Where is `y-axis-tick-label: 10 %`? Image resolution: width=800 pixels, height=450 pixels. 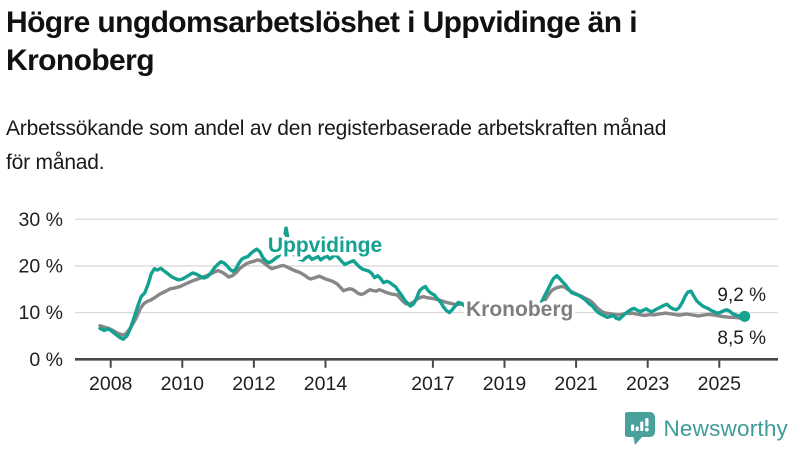 y-axis-tick-label: 10 % is located at coordinates (41, 313).